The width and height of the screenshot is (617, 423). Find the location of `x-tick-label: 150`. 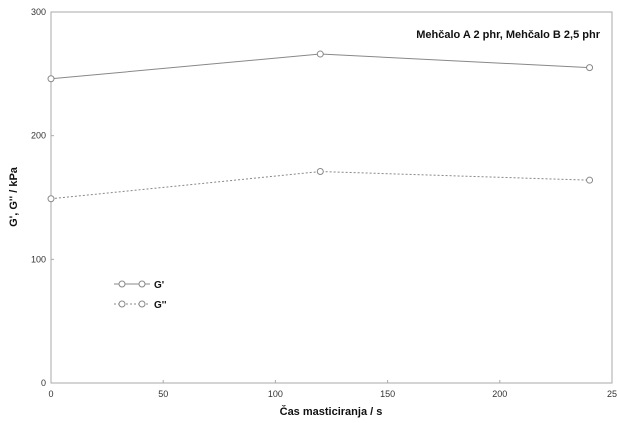

x-tick-label: 150 is located at coordinates (387, 394).